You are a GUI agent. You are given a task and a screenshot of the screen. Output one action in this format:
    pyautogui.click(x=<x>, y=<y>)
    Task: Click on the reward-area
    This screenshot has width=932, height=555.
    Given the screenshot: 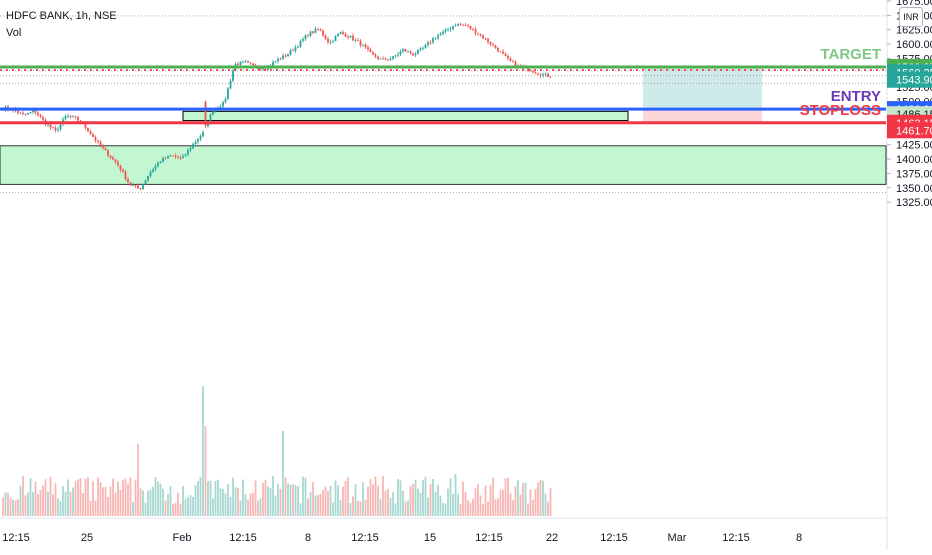 What is the action you would take?
    pyautogui.click(x=702, y=88)
    